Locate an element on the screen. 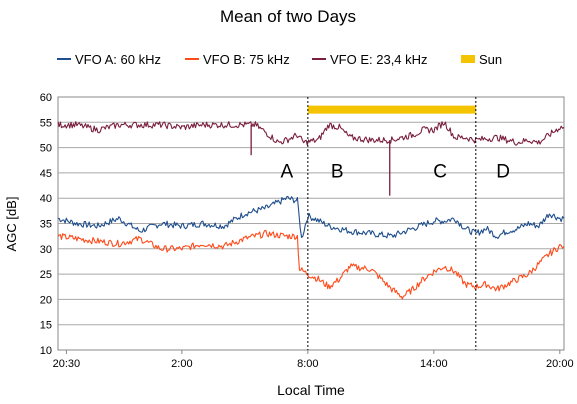  y-tick-label: 40 is located at coordinates (46, 199).